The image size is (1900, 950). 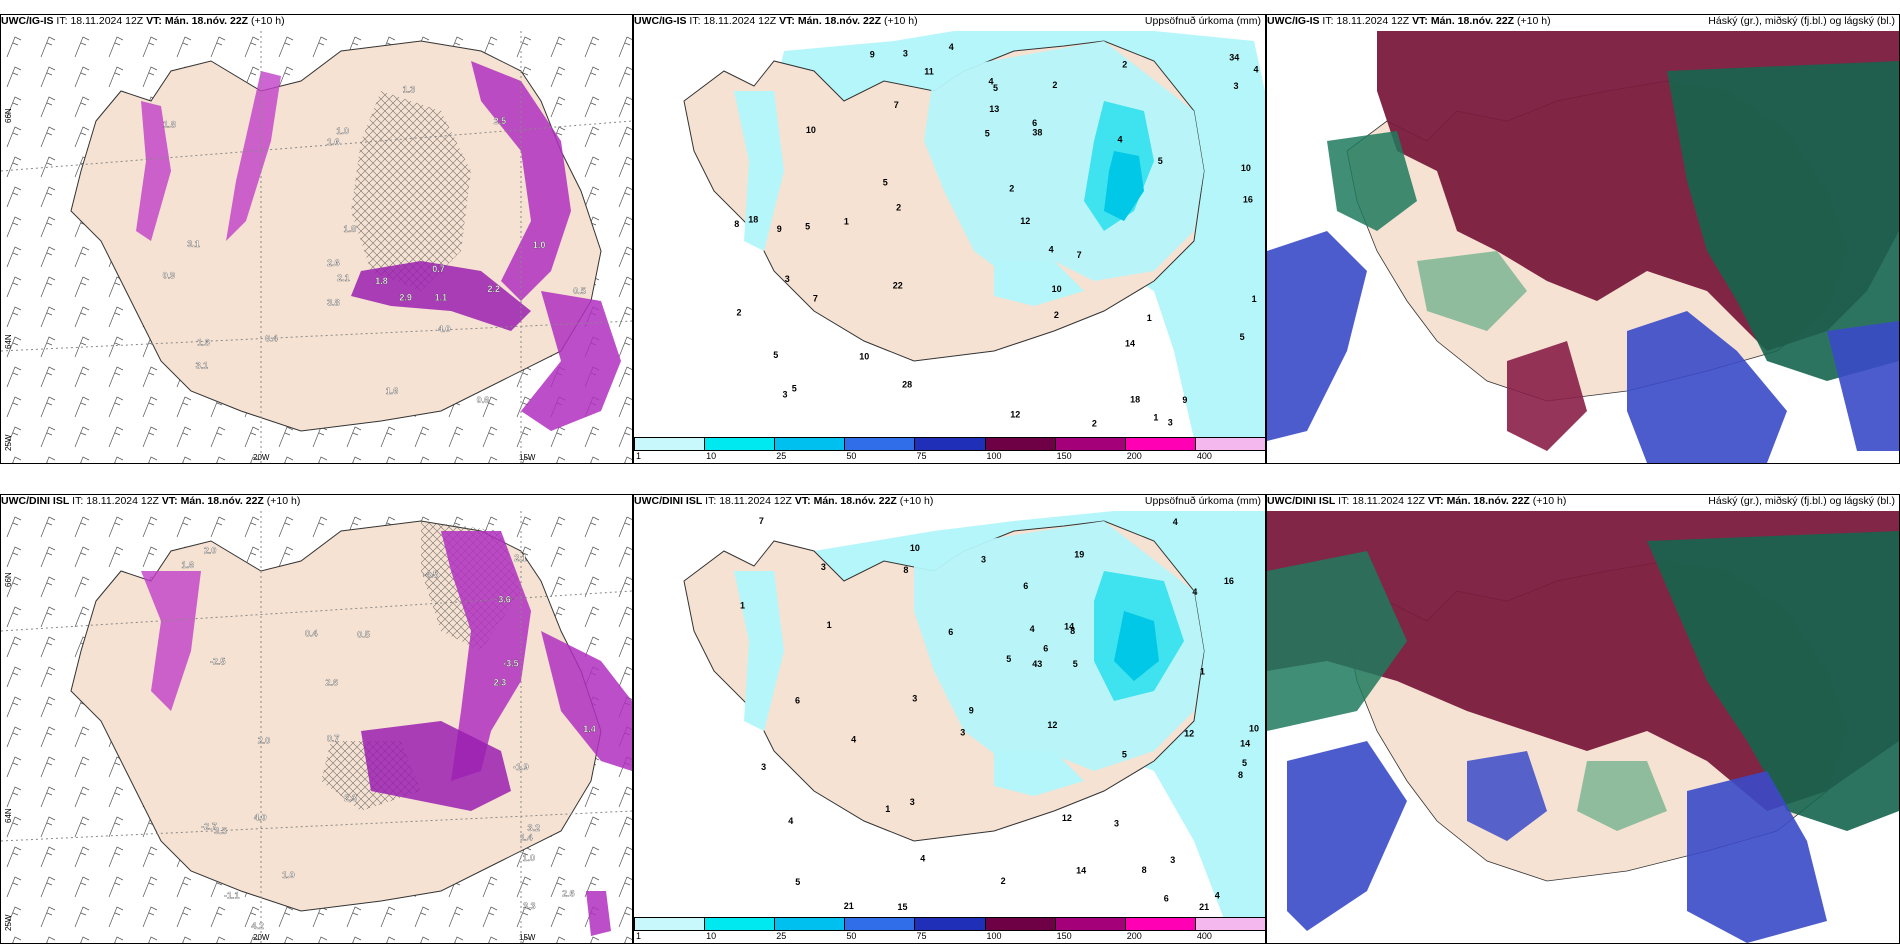 I want to click on lat-label: 66N, so click(x=8, y=115).